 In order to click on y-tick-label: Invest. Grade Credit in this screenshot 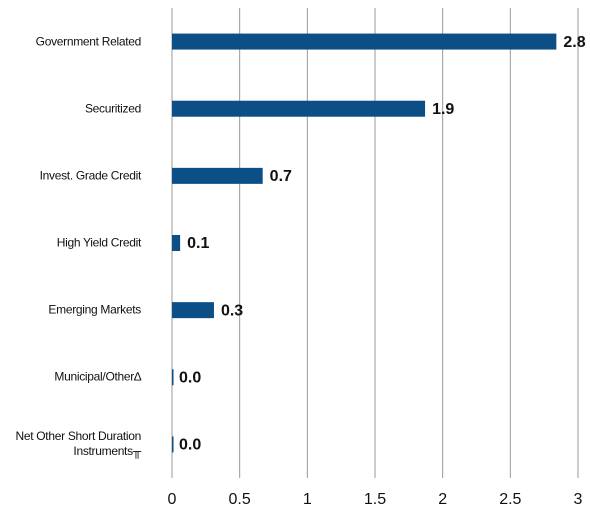, I will do `click(90, 175)`.